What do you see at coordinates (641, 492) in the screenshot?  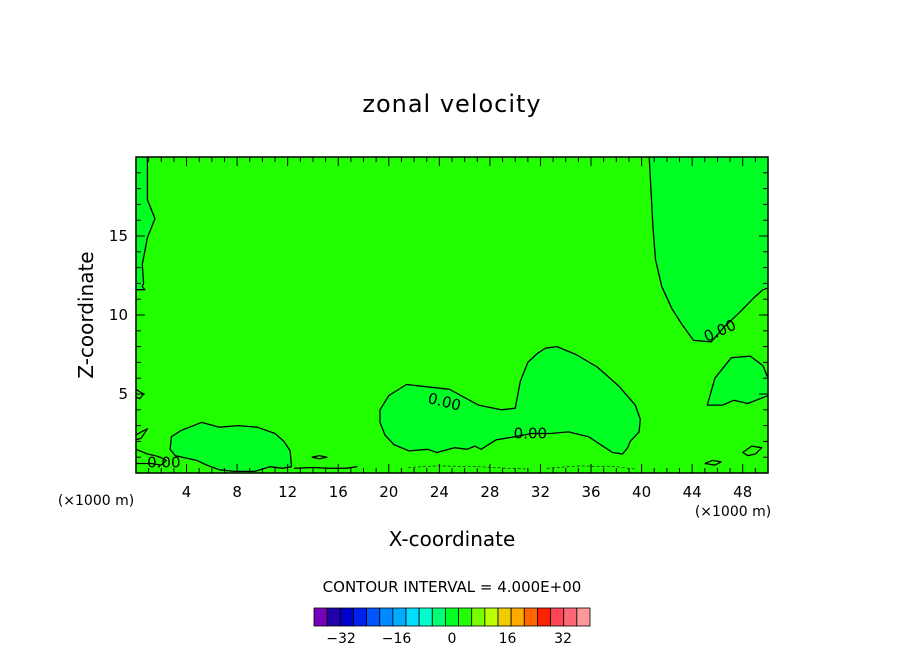 I see `x-tick-label: 40` at bounding box center [641, 492].